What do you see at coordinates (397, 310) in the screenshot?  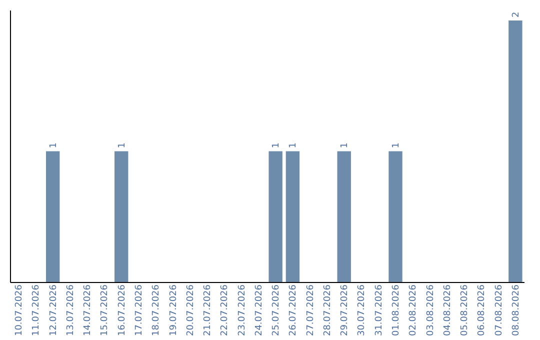 I see `x-tick-label: 01.08.2026` at bounding box center [397, 310].